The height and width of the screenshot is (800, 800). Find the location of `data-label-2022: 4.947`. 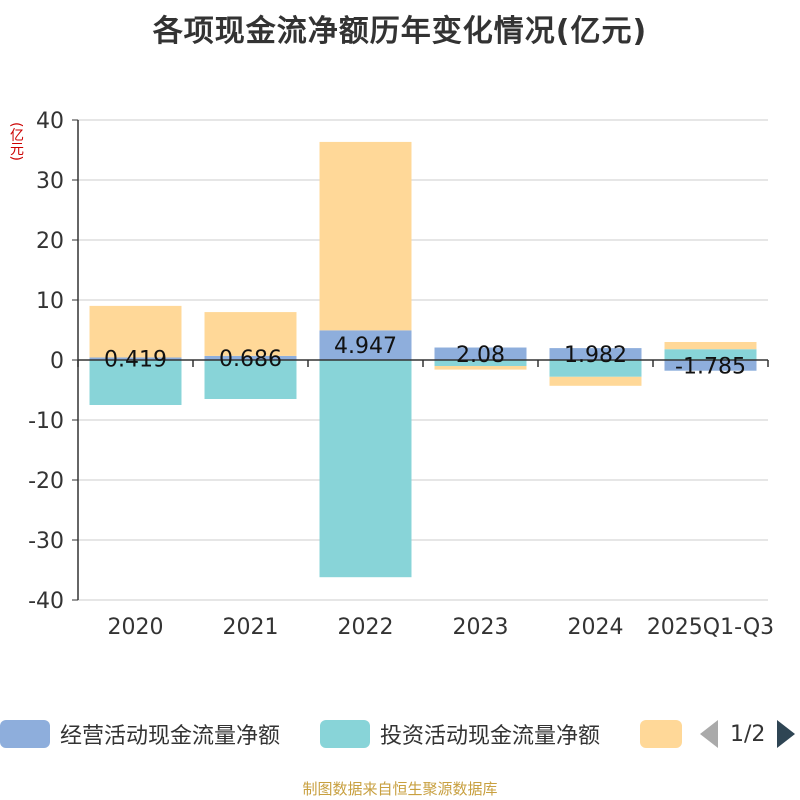

data-label-2022: 4.947 is located at coordinates (365, 346).